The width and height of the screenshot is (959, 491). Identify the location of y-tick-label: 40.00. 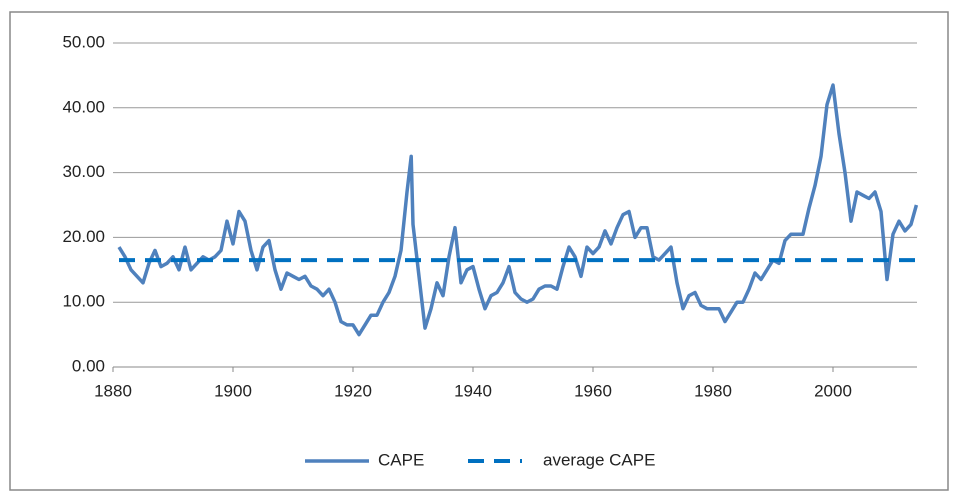
(83, 106).